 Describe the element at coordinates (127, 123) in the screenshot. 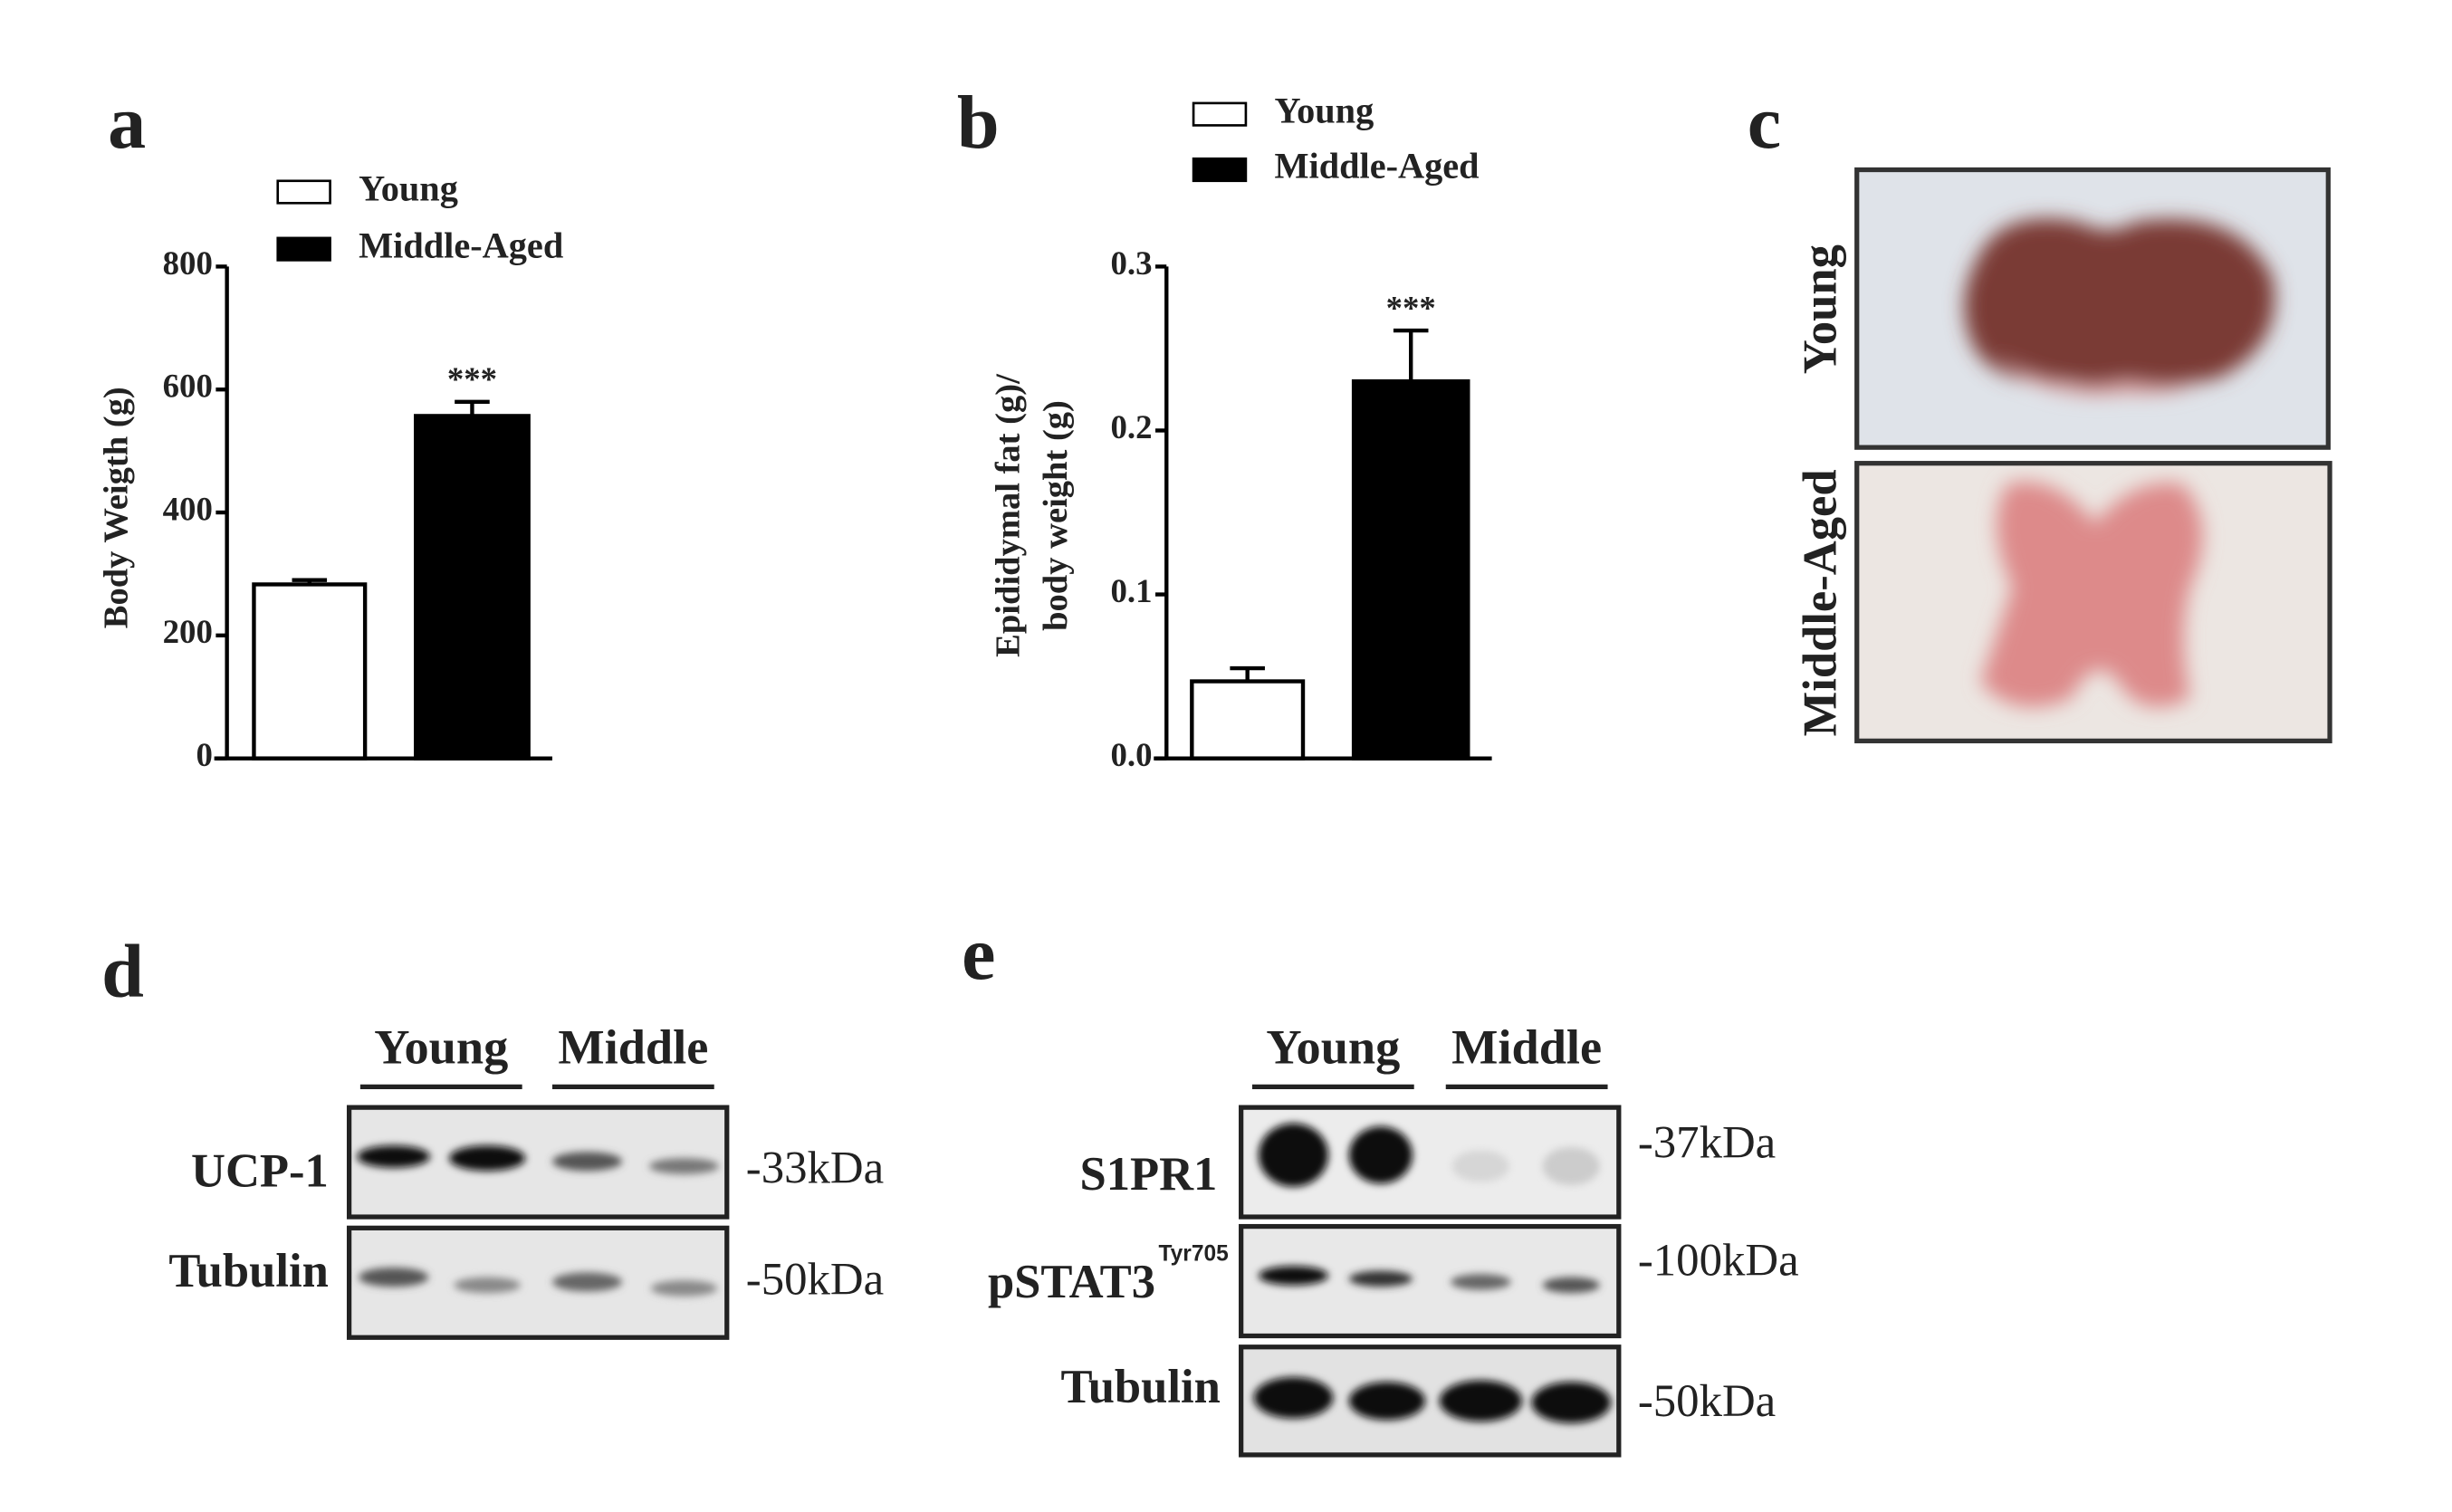

I see `panel-label: a` at that location.